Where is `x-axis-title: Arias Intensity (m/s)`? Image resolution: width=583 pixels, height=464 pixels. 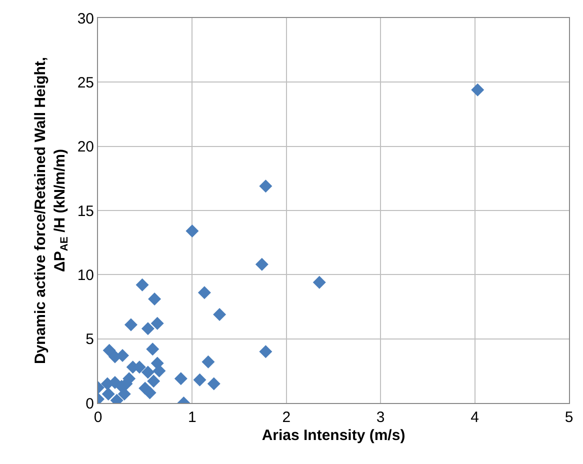
x-axis-title: Arias Intensity (m/s) is located at coordinates (334, 435).